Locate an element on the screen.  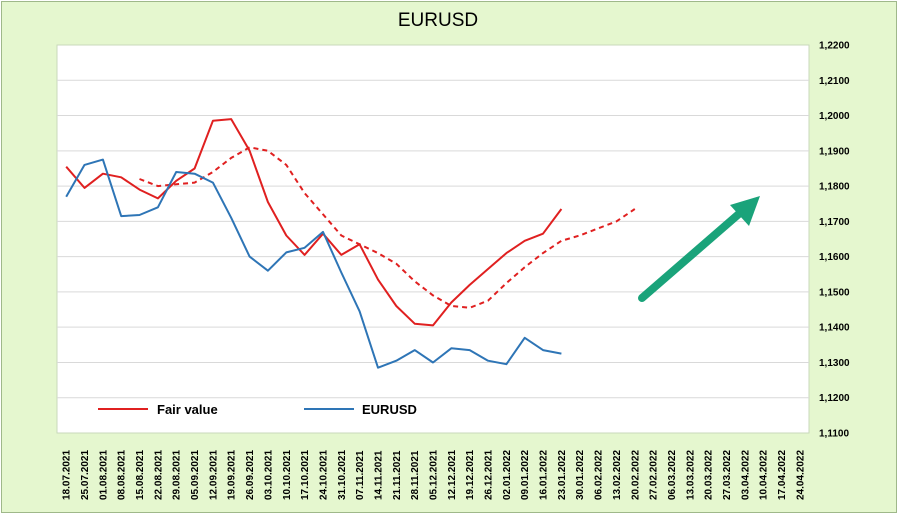
x-tick-label: 12.09.2021 is located at coordinates (213, 475).